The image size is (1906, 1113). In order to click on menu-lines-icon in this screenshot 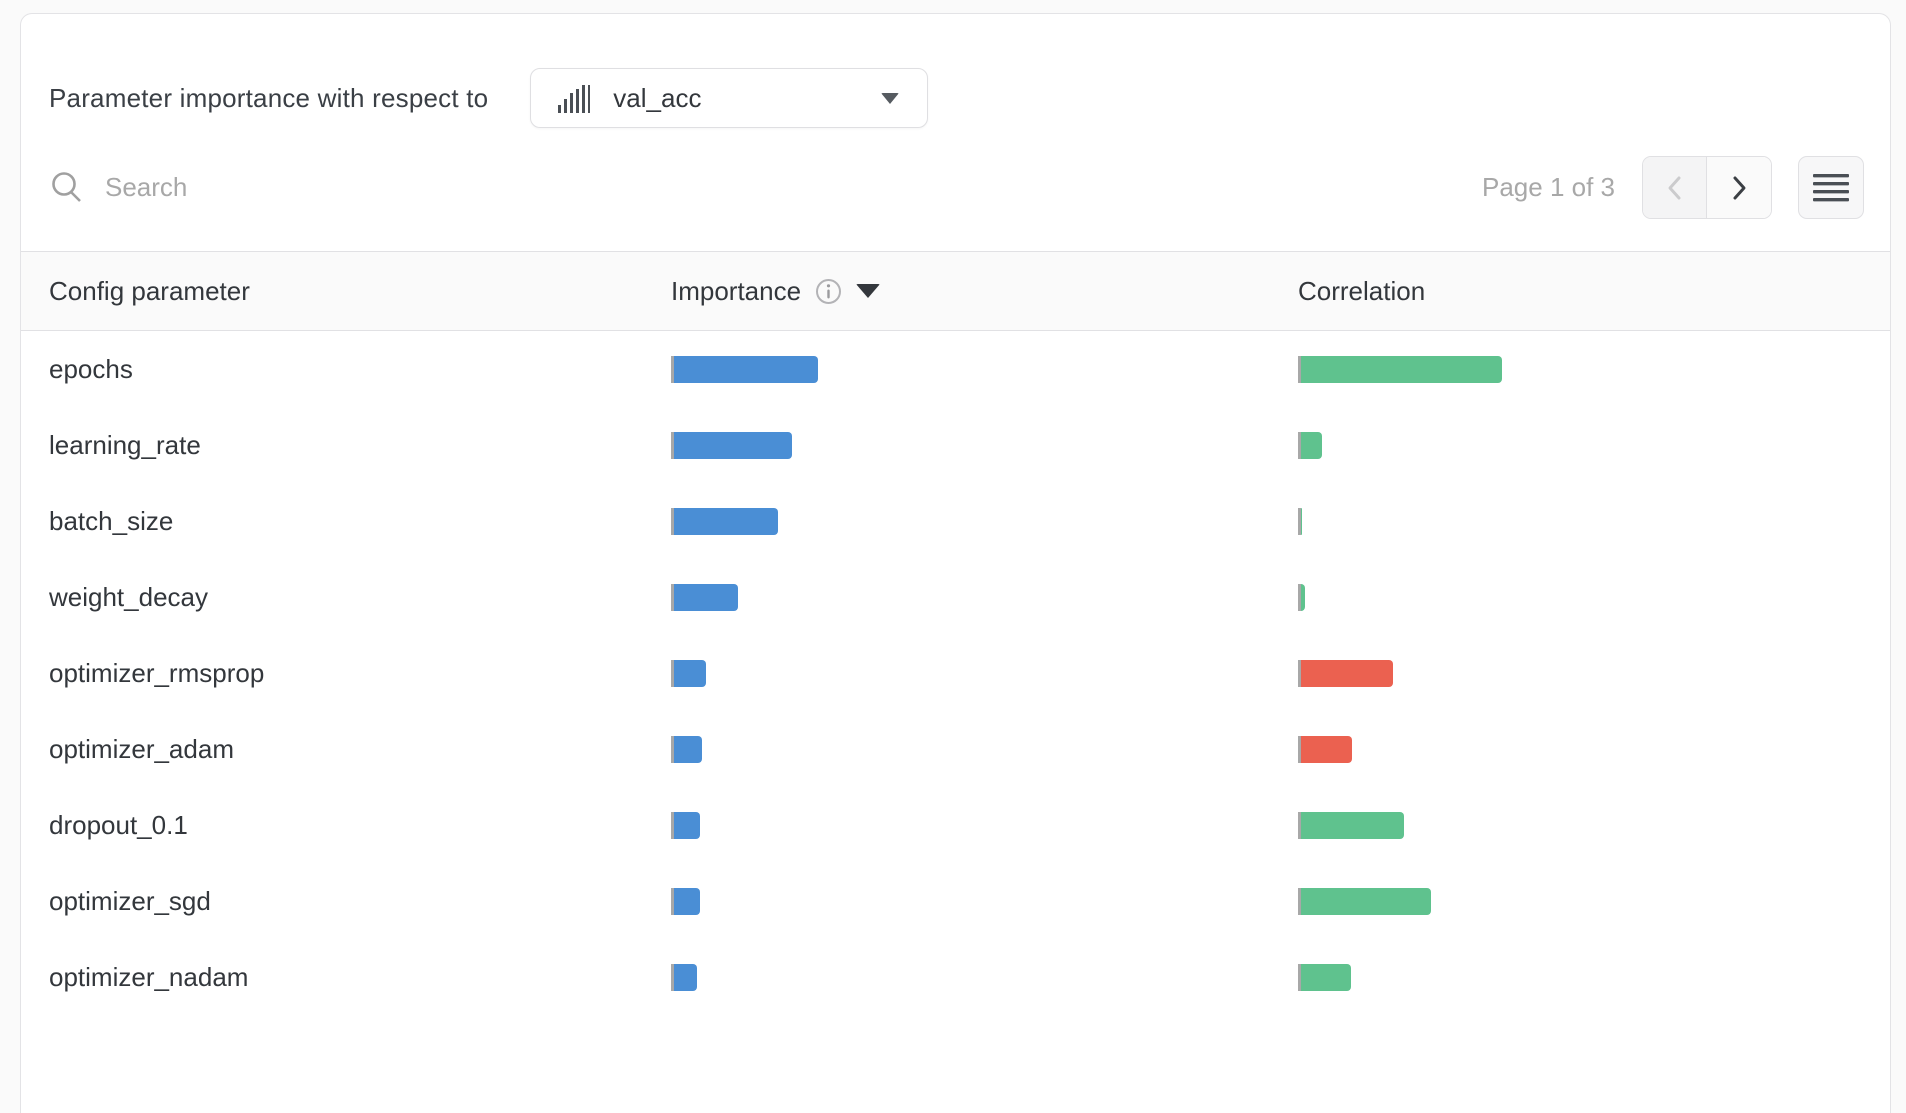, I will do `click(1831, 187)`.